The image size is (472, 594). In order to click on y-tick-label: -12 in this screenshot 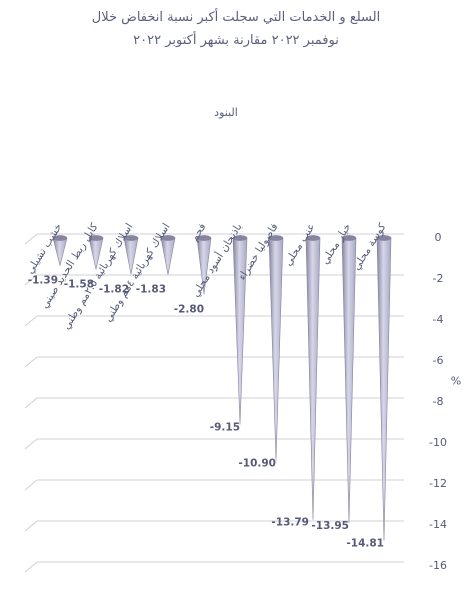, I will do `click(438, 483)`.